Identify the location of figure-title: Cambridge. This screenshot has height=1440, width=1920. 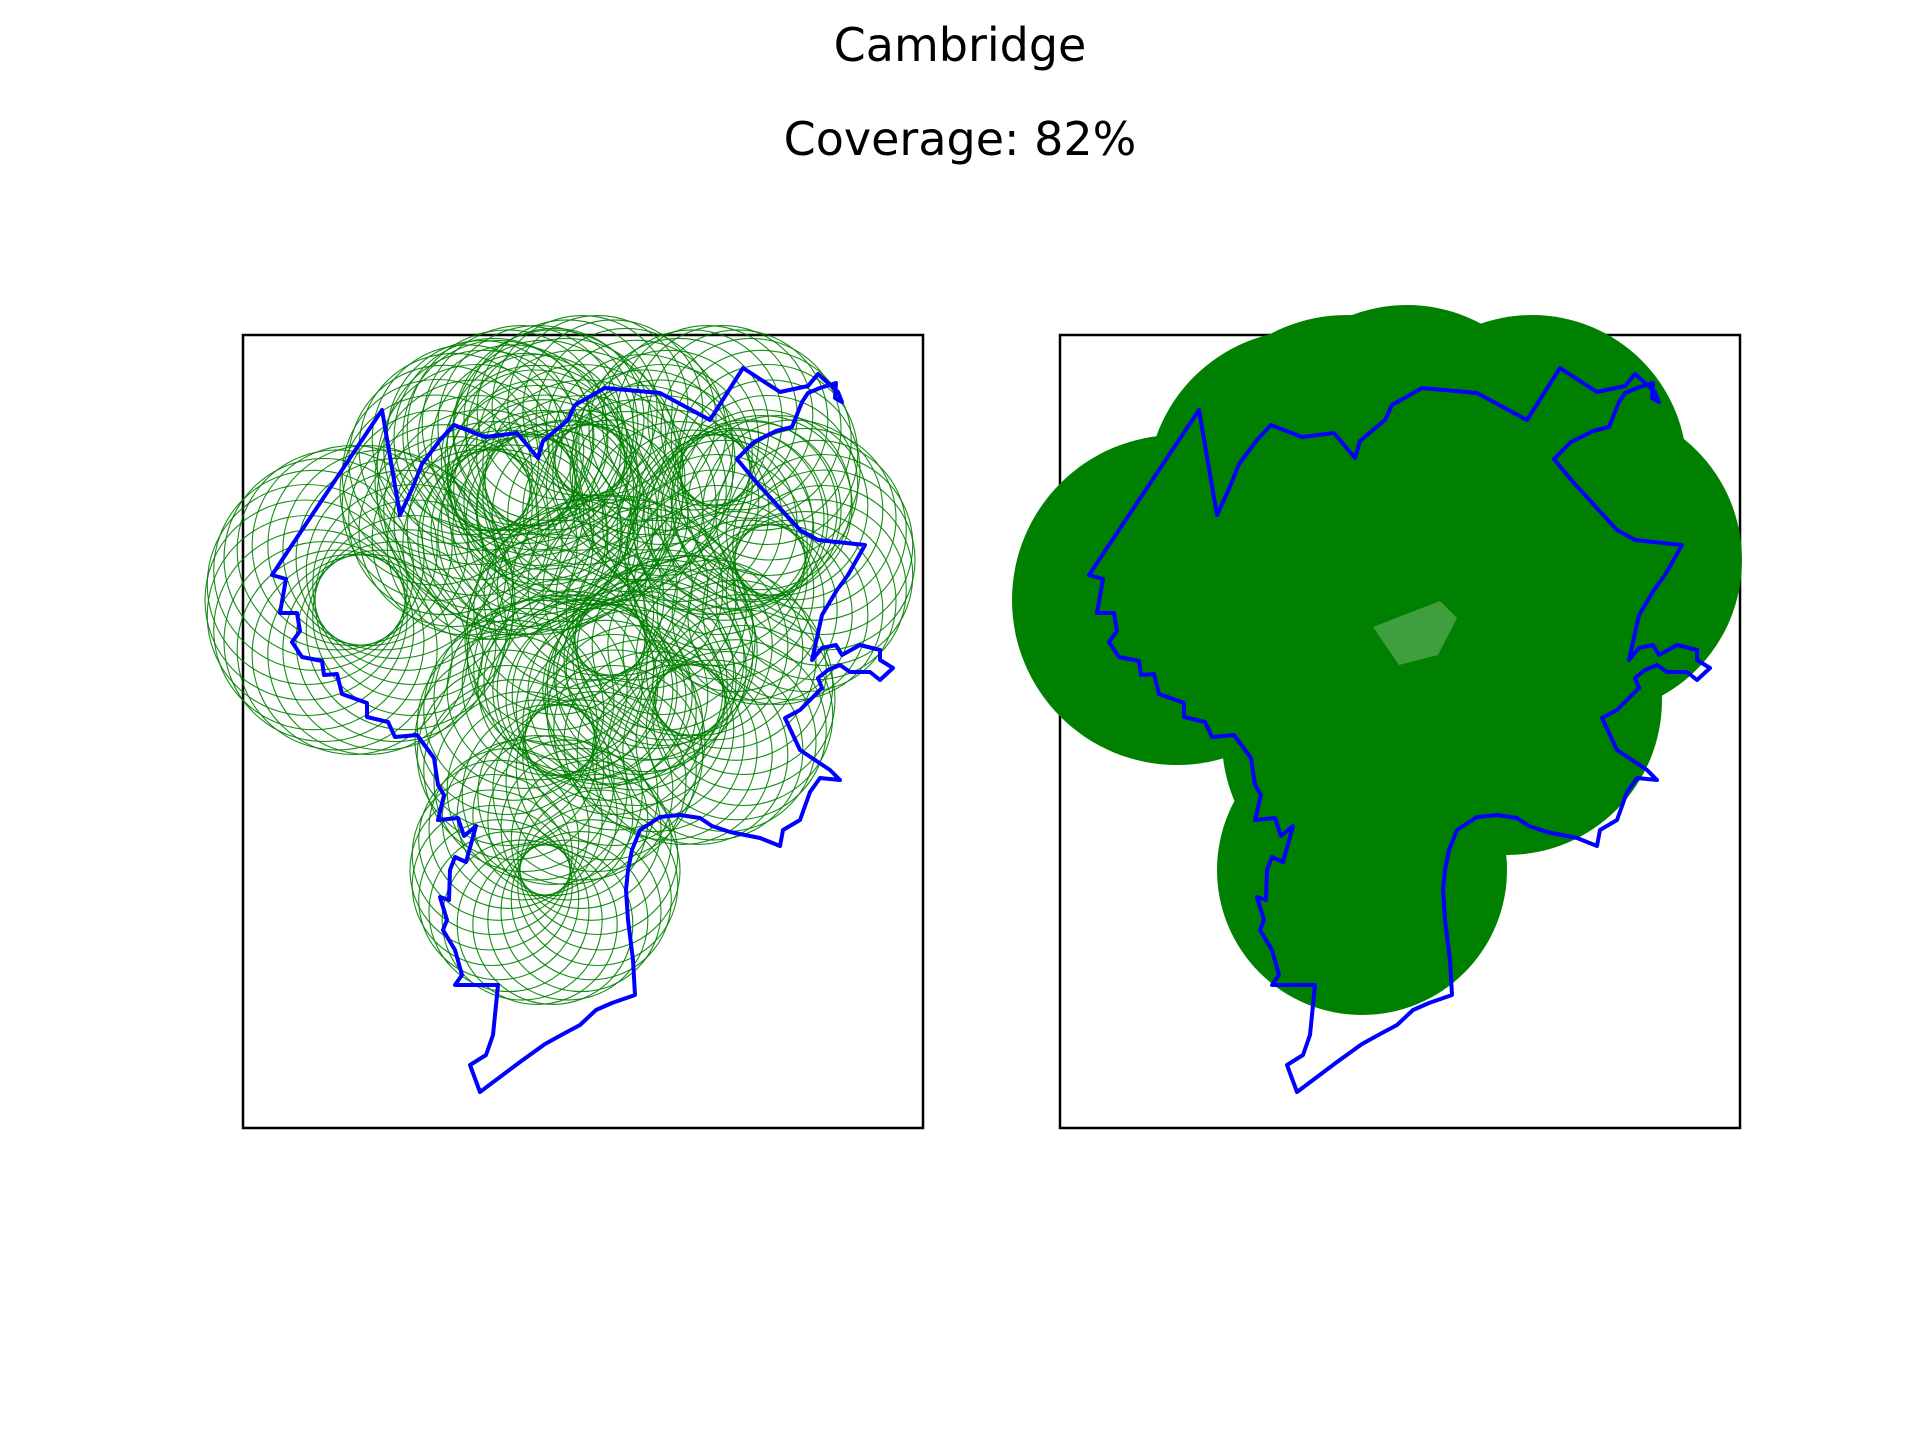
(960, 45).